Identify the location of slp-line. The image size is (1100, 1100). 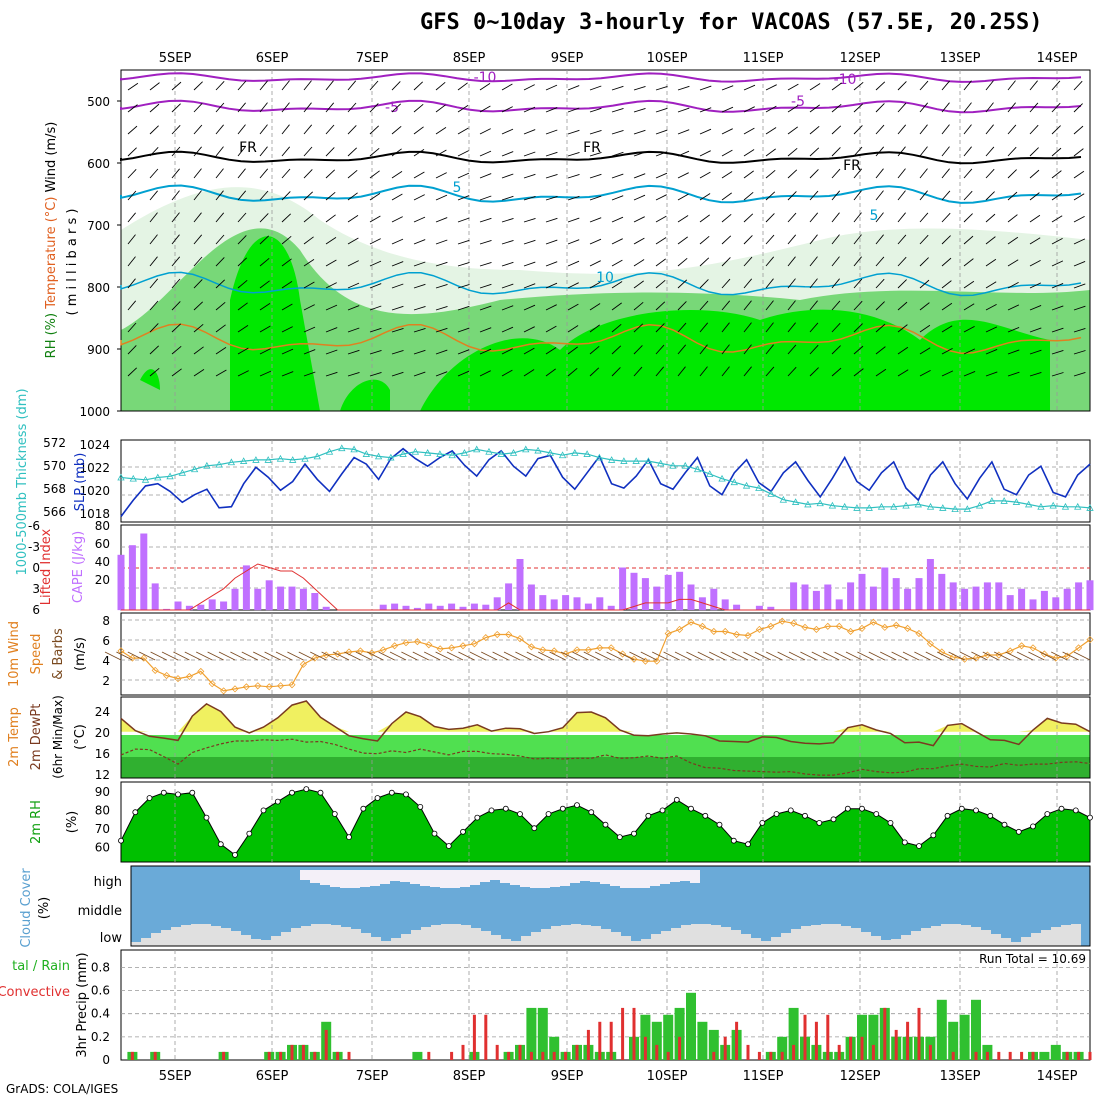
(605, 482).